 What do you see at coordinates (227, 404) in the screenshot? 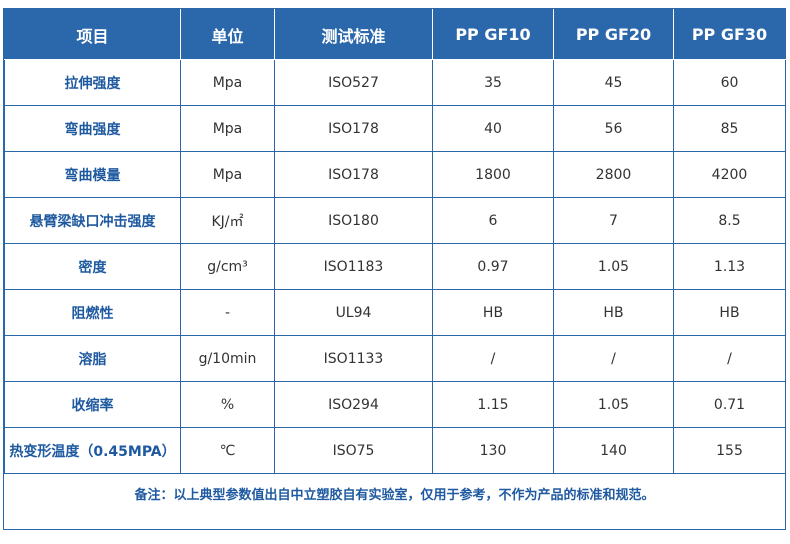
I see `row-unit: %` at bounding box center [227, 404].